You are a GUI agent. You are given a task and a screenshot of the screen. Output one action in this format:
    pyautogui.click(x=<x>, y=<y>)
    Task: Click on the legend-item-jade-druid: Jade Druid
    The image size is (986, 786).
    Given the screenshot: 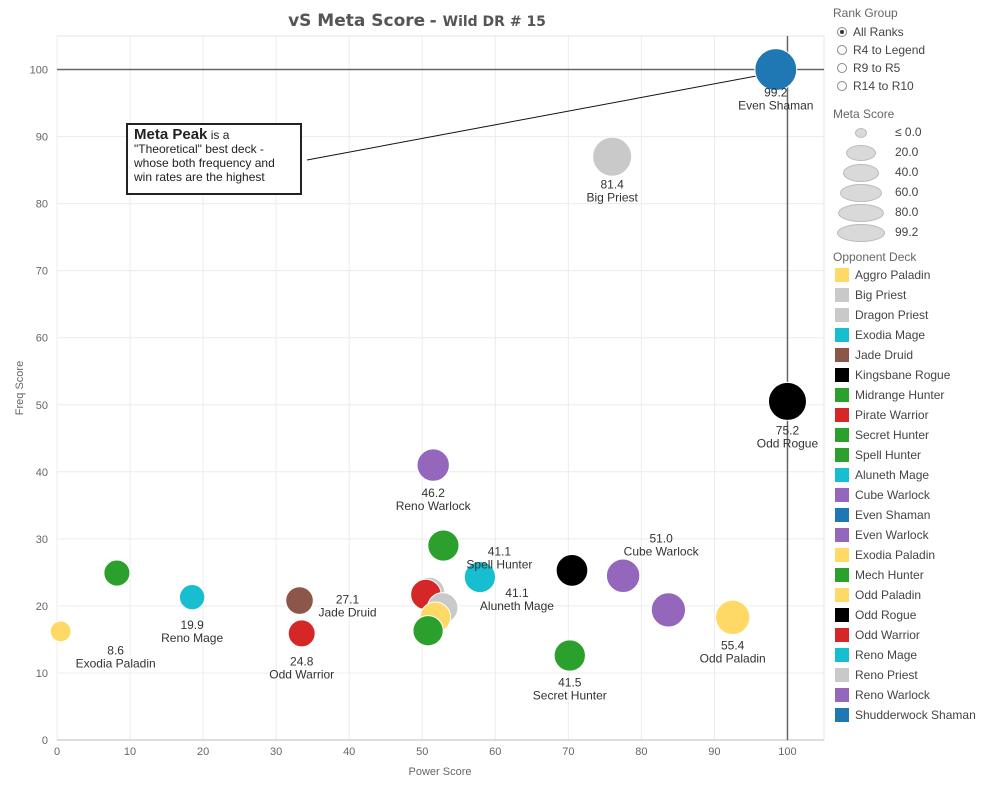 What is the action you would take?
    pyautogui.click(x=874, y=355)
    